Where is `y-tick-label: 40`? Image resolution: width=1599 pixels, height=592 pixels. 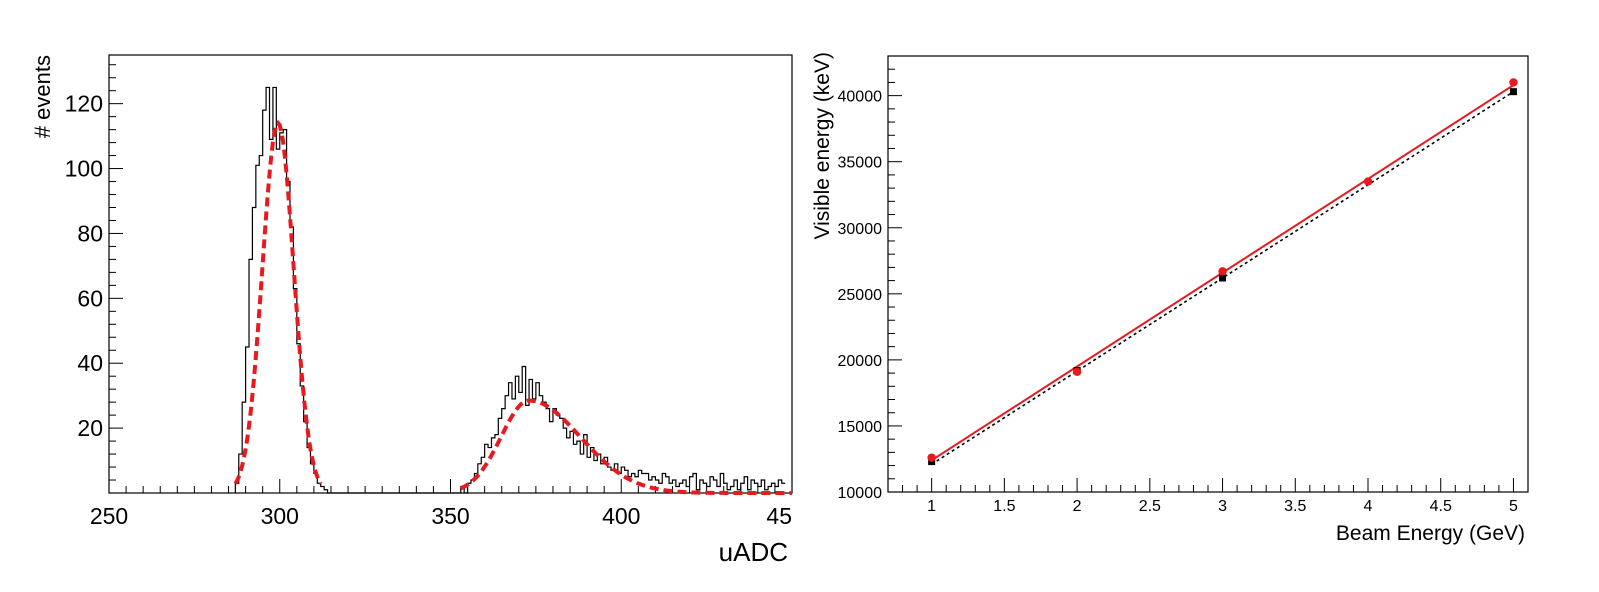
y-tick-label: 40 is located at coordinates (90, 363).